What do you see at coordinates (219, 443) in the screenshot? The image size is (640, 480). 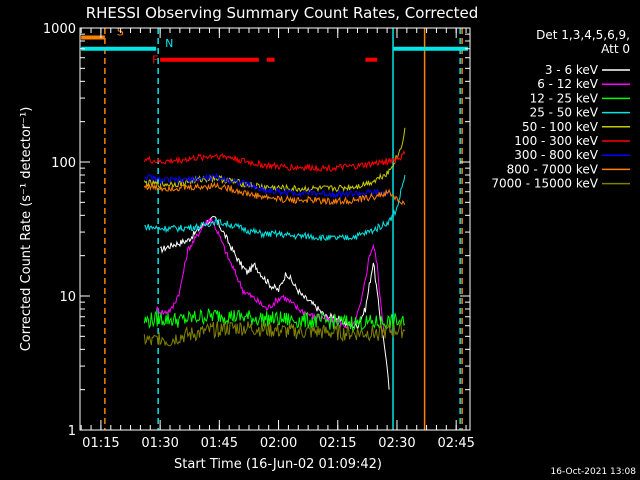 I see `x-tick-label: 01:45` at bounding box center [219, 443].